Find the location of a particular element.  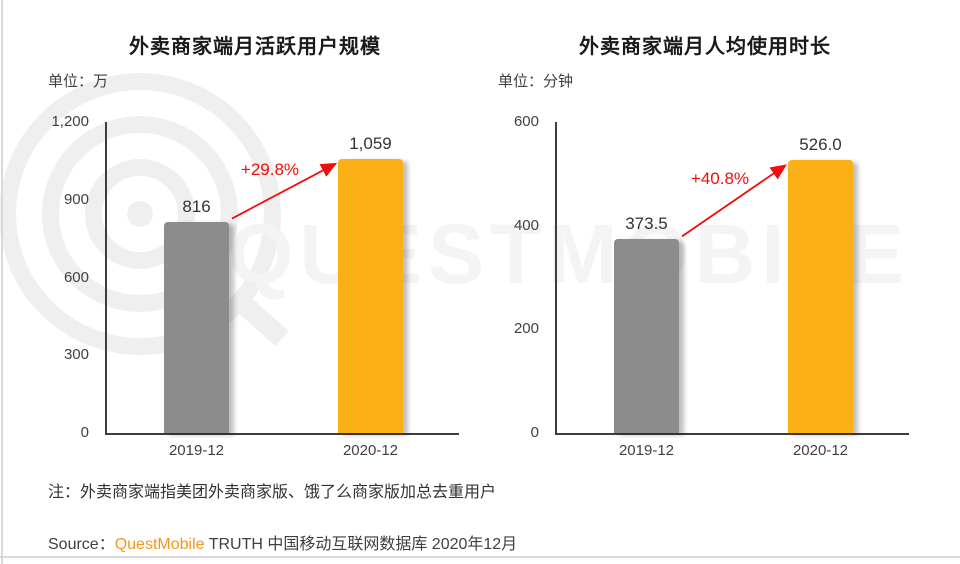

source-prefix: Source： is located at coordinates (81, 544).